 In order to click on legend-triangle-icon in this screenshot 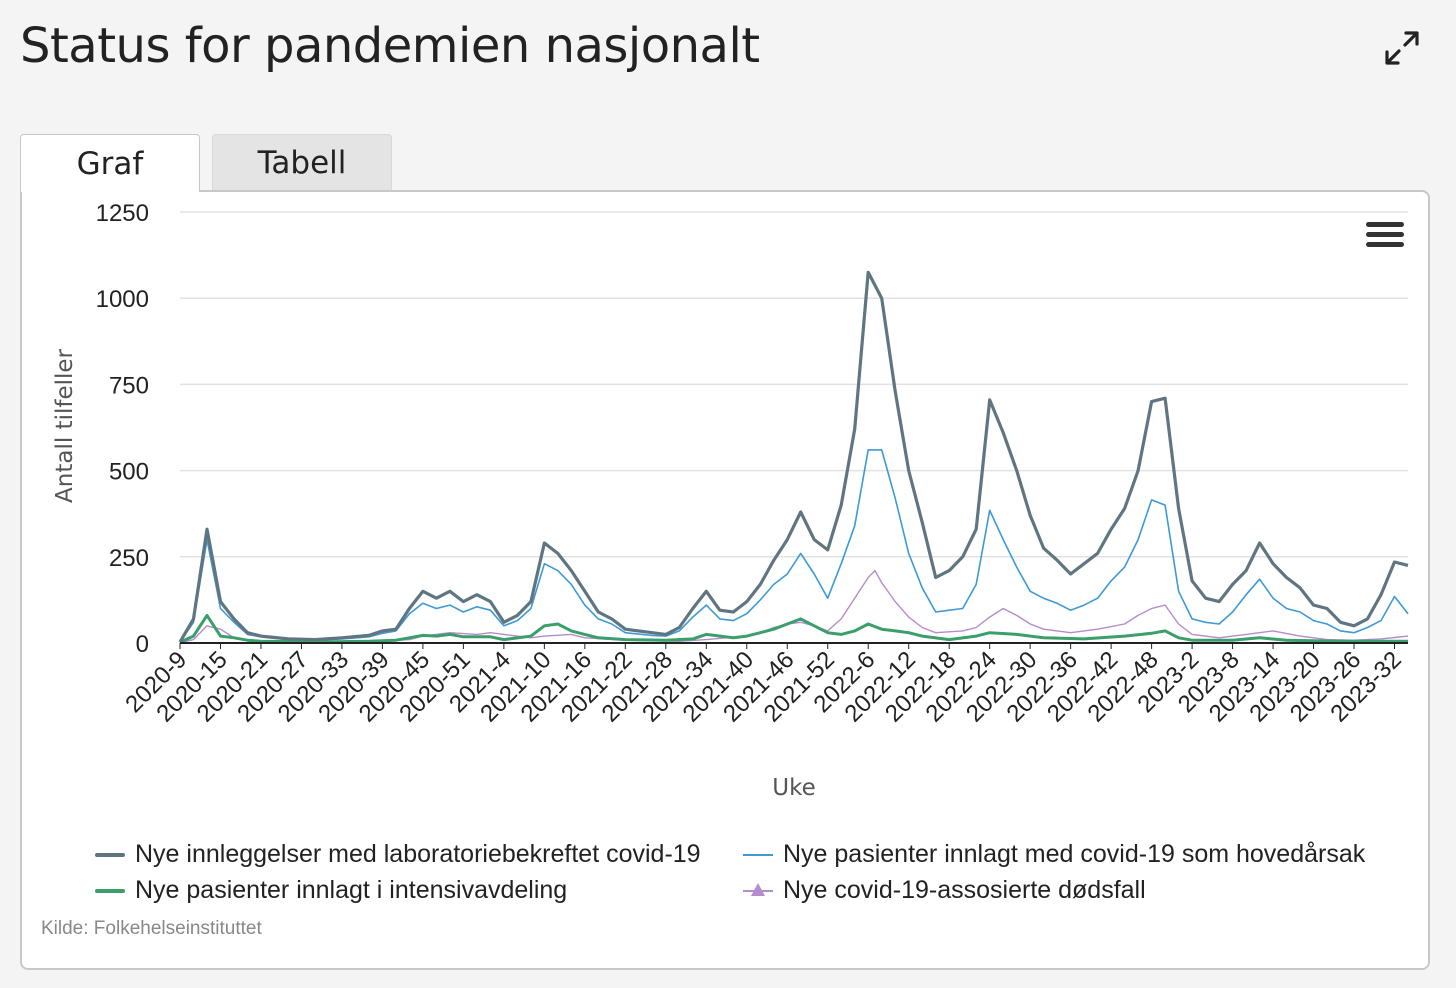, I will do `click(758, 891)`.